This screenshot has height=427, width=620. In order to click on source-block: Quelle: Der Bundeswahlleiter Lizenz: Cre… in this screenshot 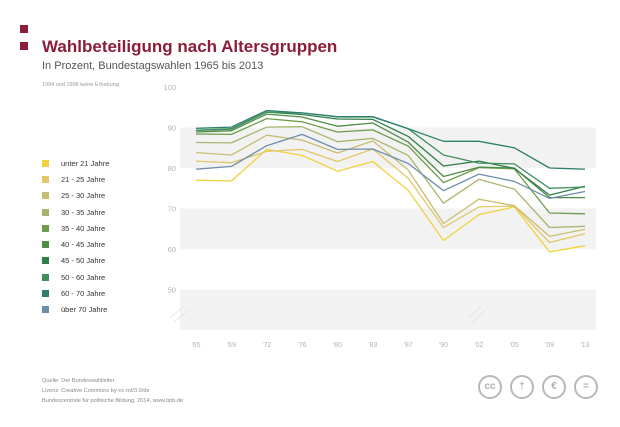, I will do `click(112, 391)`.